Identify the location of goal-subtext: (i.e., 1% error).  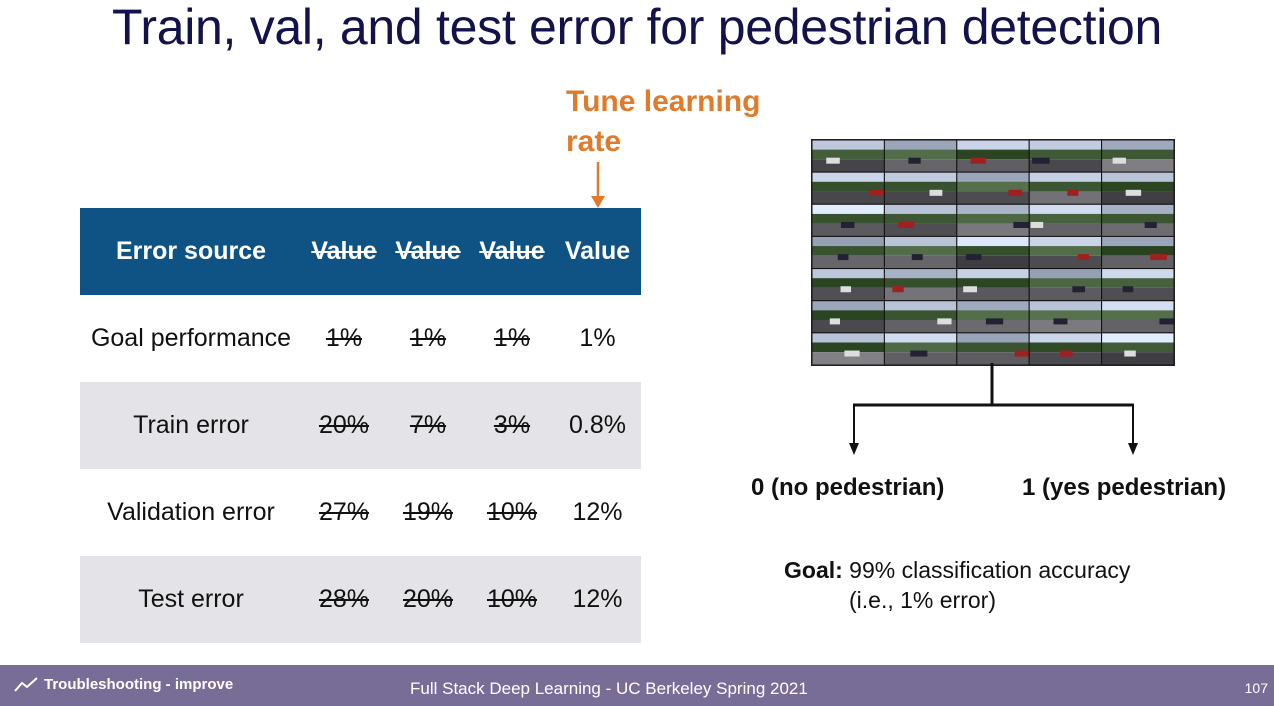
(922, 600).